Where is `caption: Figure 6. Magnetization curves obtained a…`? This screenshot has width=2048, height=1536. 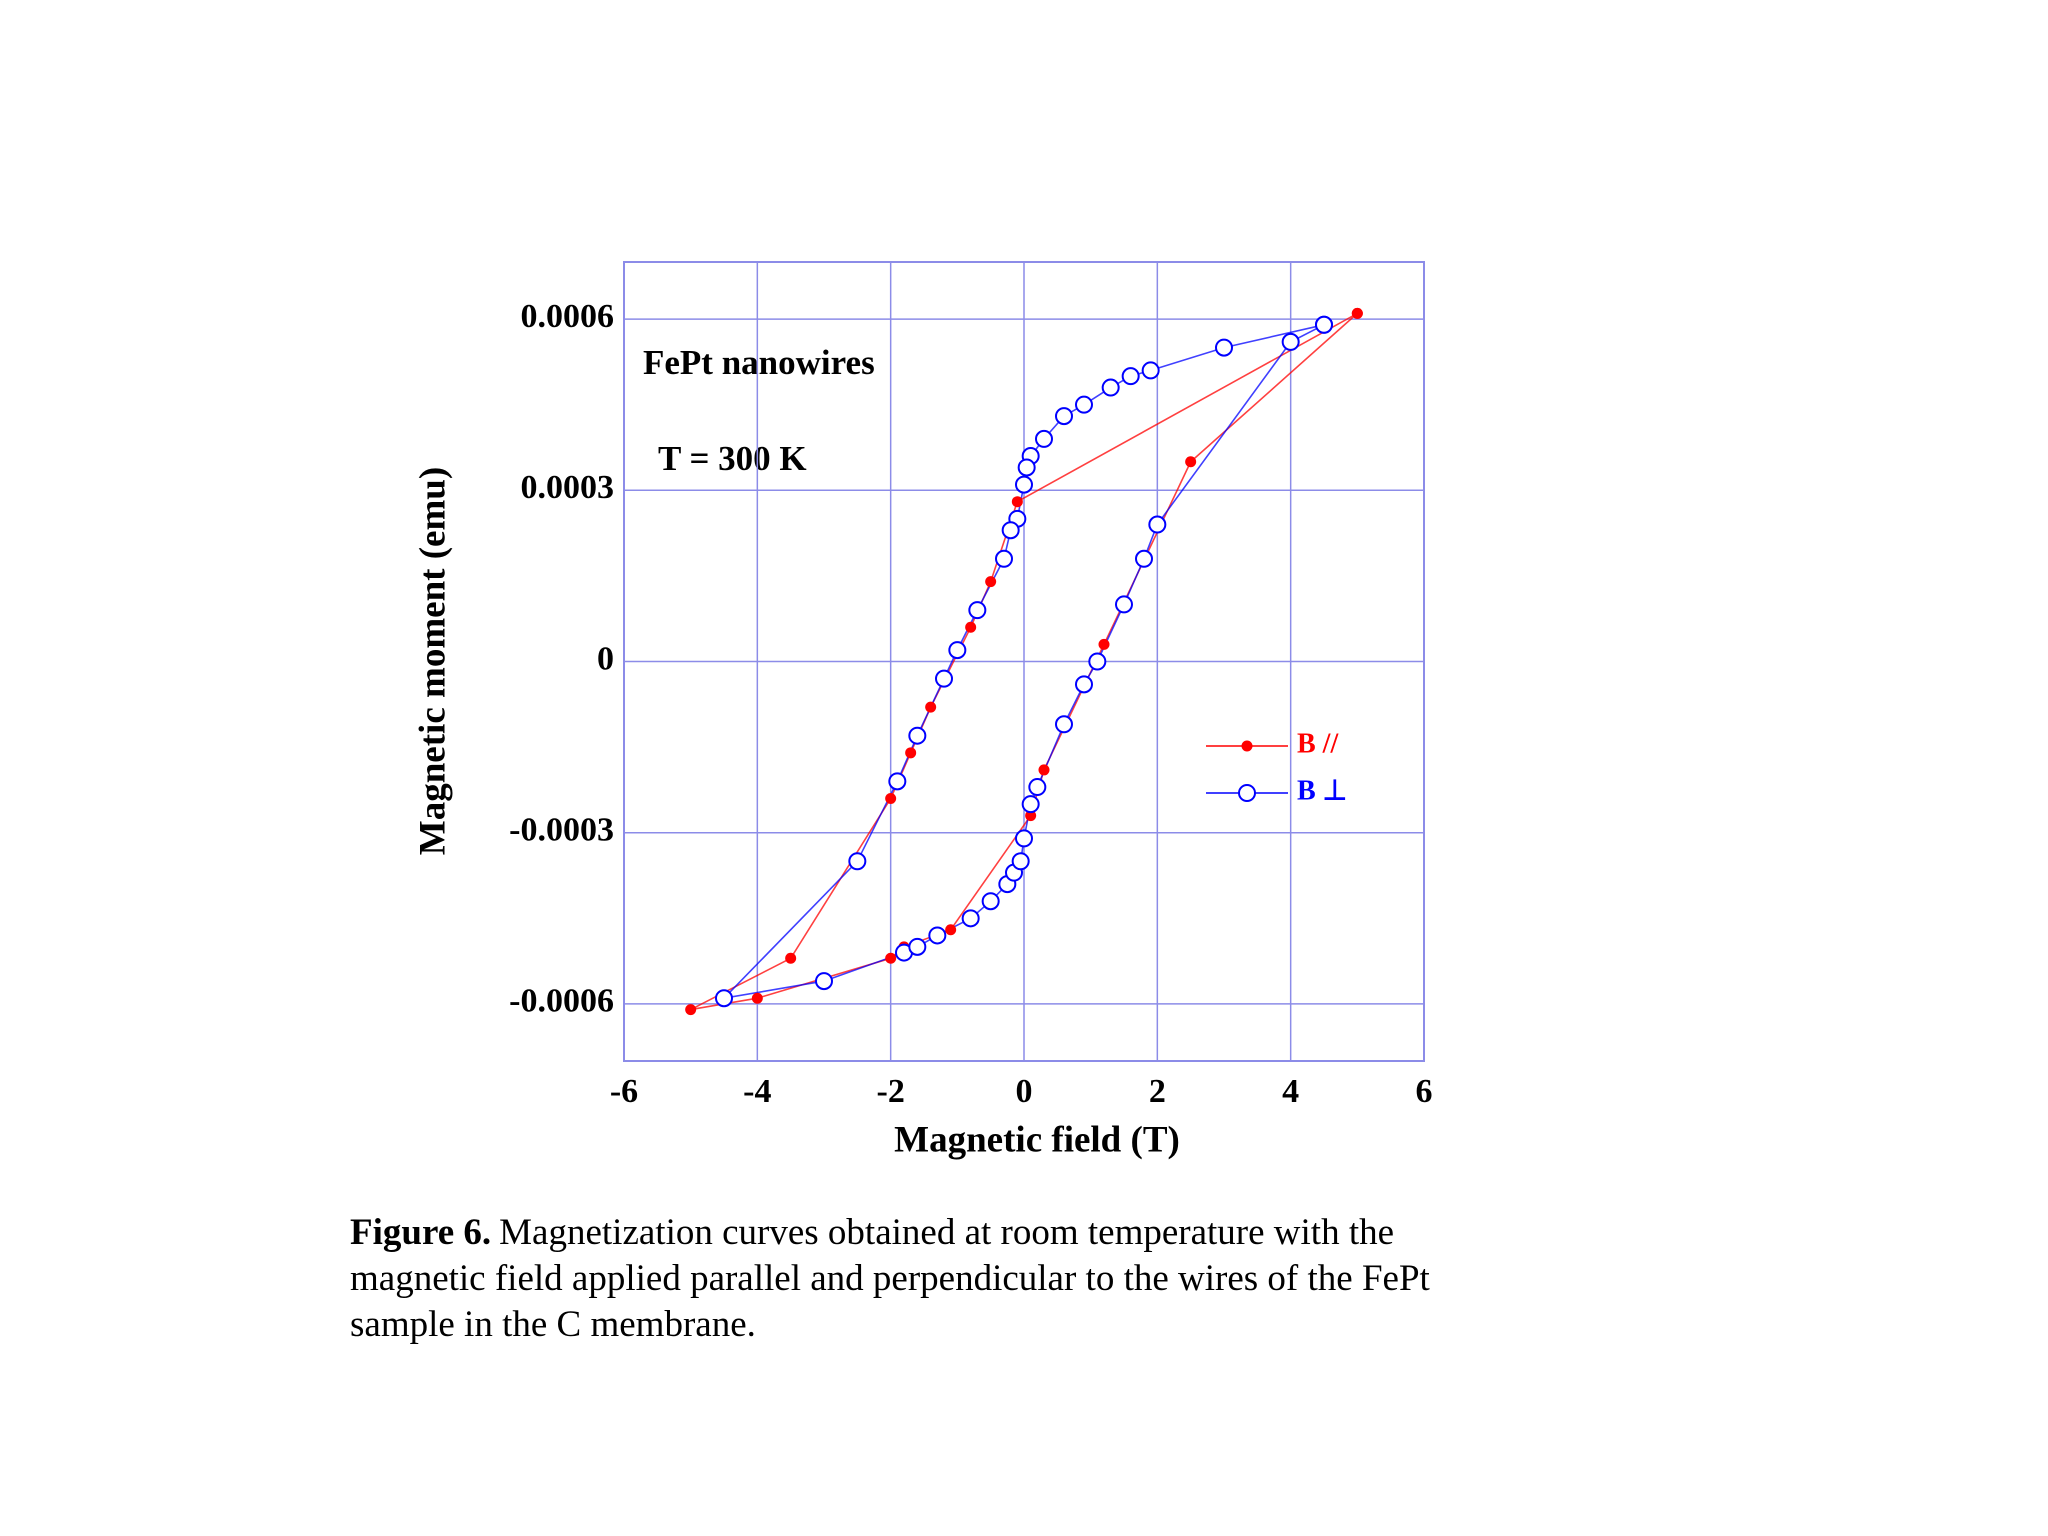
caption: Figure 6. Magnetization curves obtained a… is located at coordinates (930, 1279).